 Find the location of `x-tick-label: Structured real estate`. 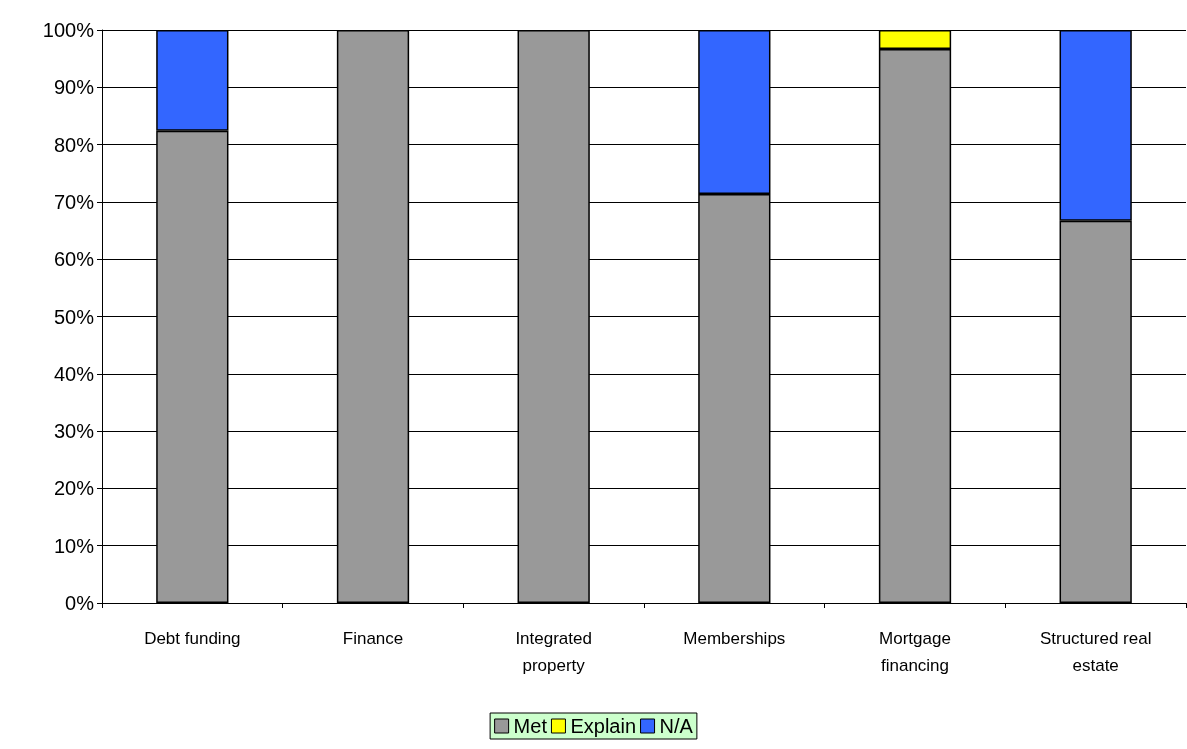

x-tick-label: Structured real estate is located at coordinates (1095, 652).